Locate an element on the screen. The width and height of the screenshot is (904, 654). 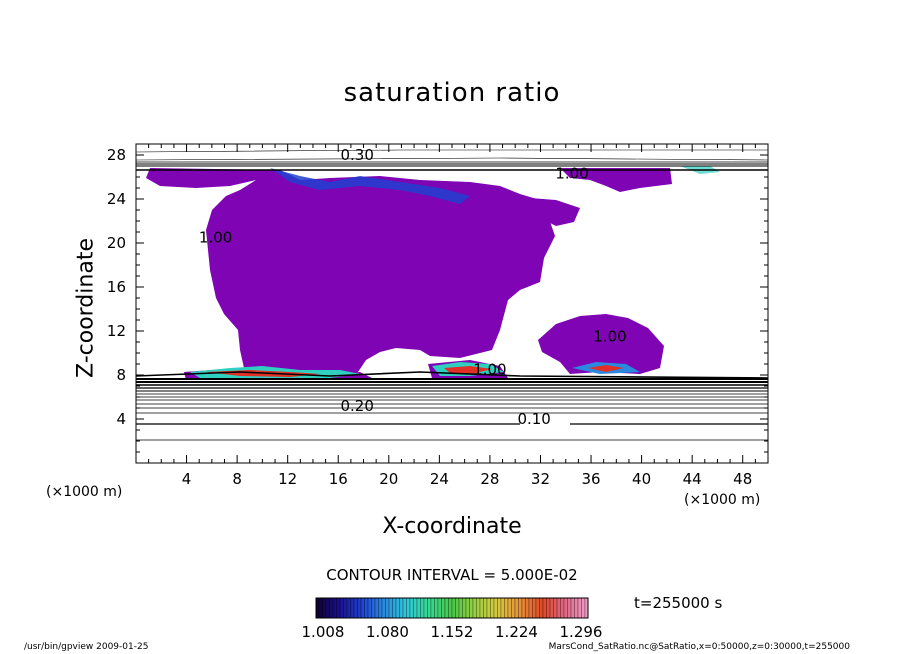
y-tick-label: 8 is located at coordinates (121, 375).